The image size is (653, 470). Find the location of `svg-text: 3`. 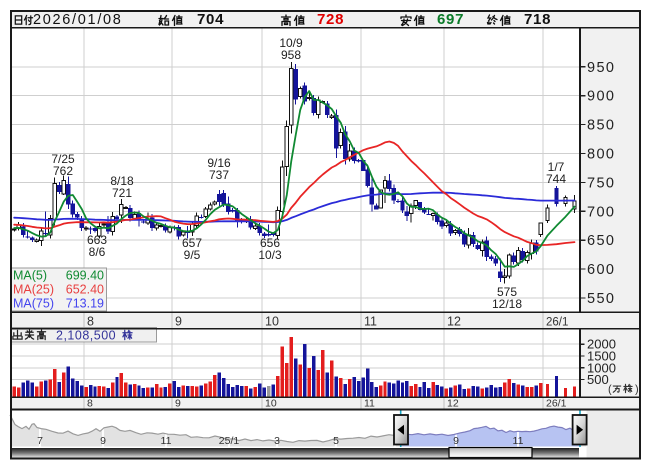

svg-text: 3 is located at coordinates (277, 441).